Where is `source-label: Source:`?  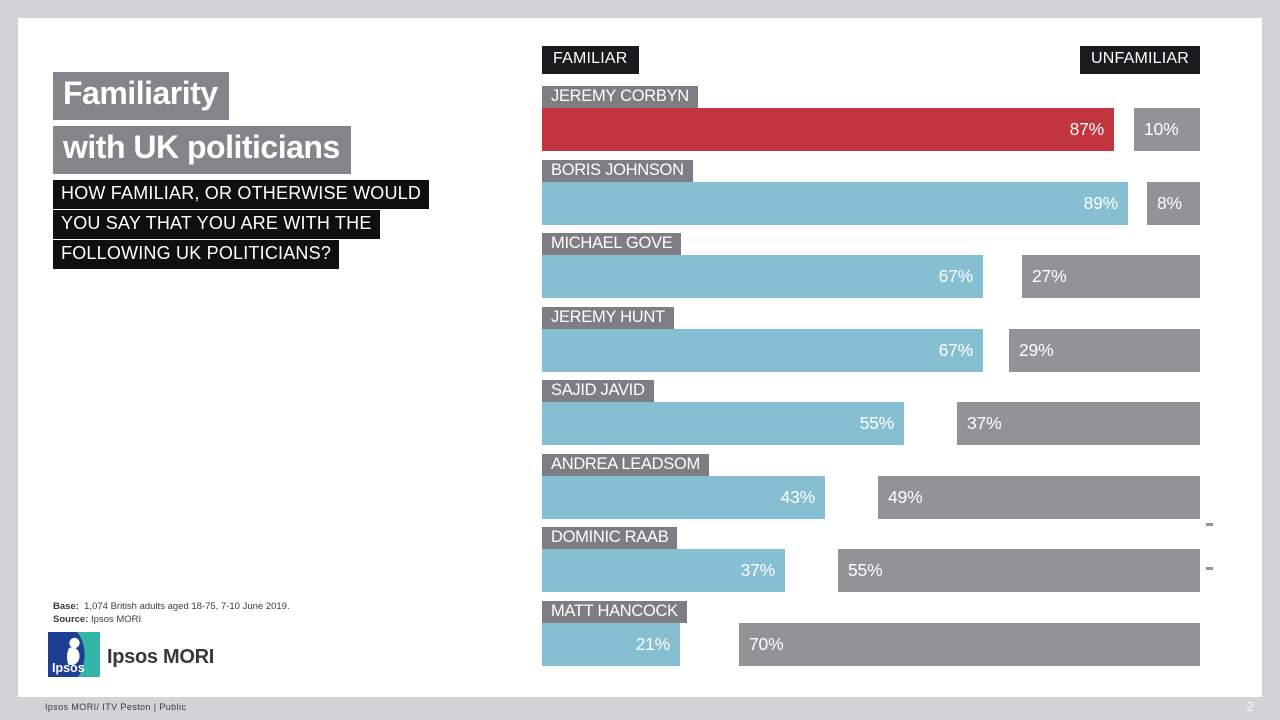 source-label: Source: is located at coordinates (71, 619).